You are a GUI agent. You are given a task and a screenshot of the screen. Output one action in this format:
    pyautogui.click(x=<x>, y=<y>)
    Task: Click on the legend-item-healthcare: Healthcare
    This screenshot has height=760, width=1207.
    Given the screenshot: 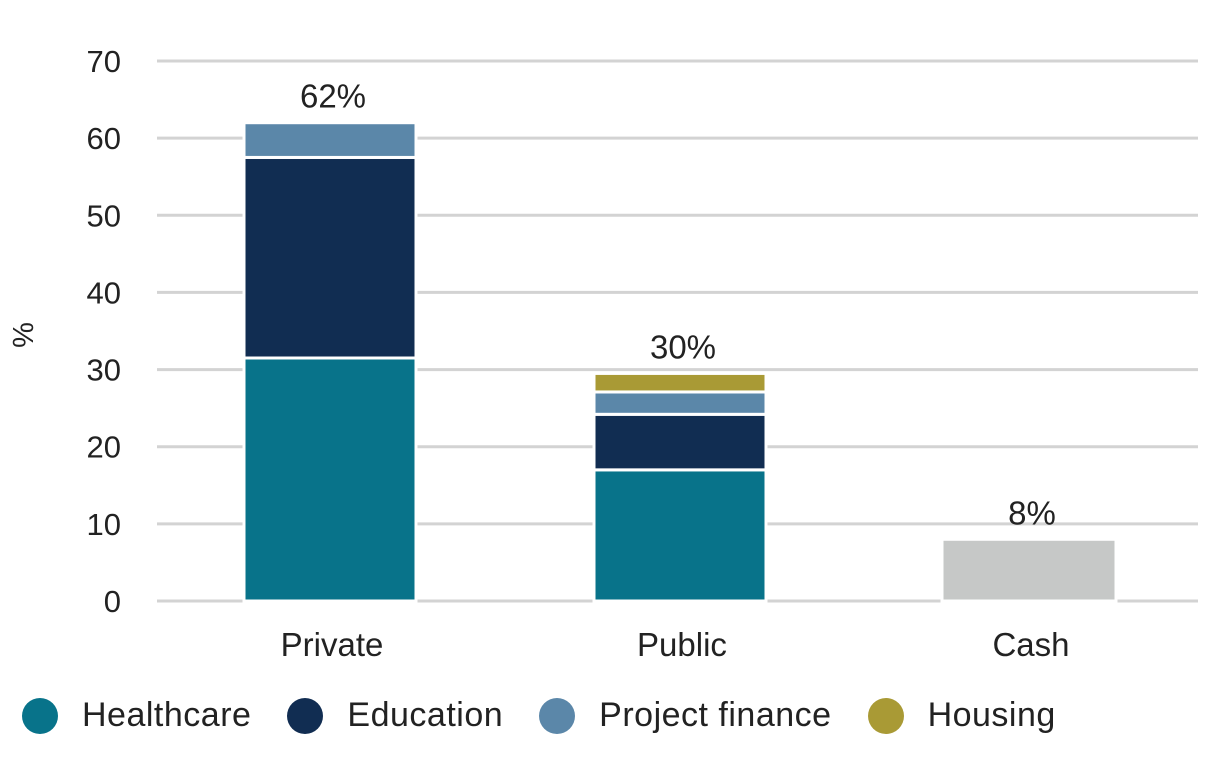 What is the action you would take?
    pyautogui.click(x=136, y=715)
    